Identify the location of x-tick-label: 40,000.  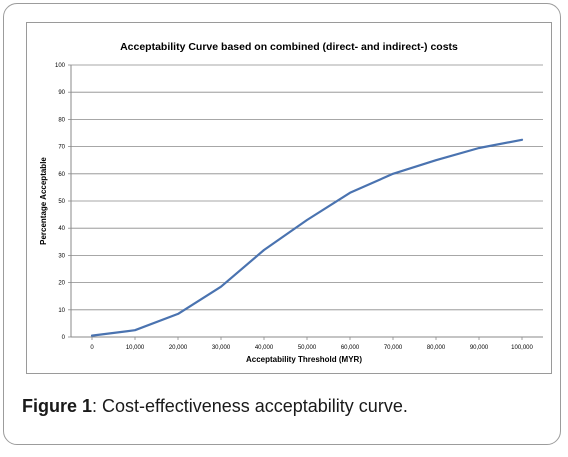
(264, 348).